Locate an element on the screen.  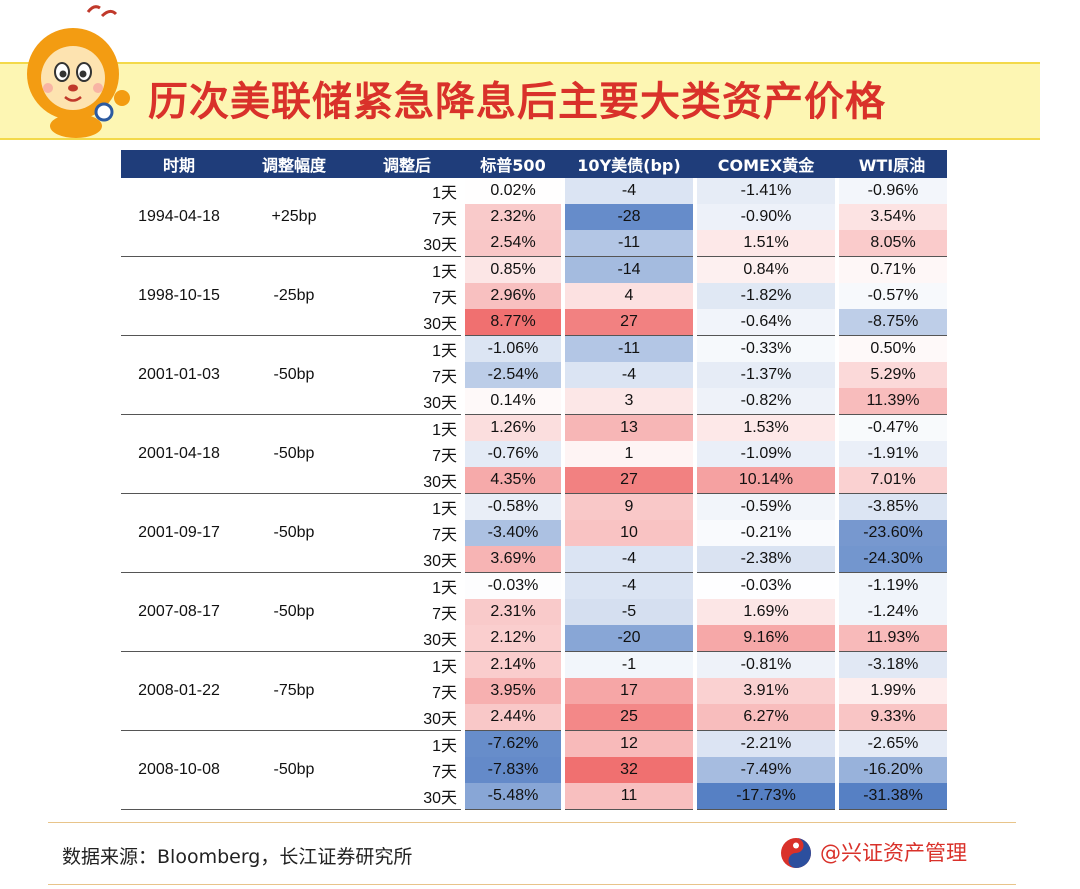
table-row: 7天 2.31% -5 1.69% -1.24% is located at coordinates (534, 612).